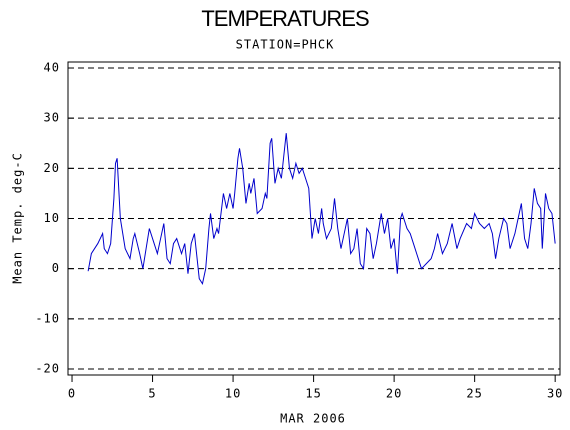 This screenshot has width=570, height=430. Describe the element at coordinates (285, 18) in the screenshot. I see `chart-title: TEMPERATURES` at that location.